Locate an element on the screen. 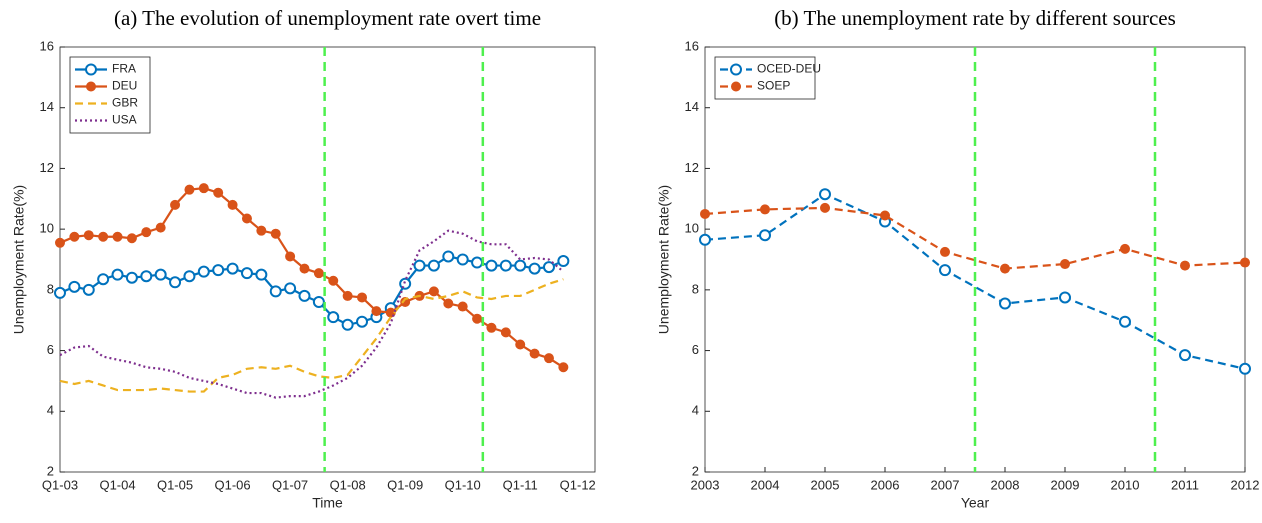  y-tick-label: 16 is located at coordinates (692, 45).